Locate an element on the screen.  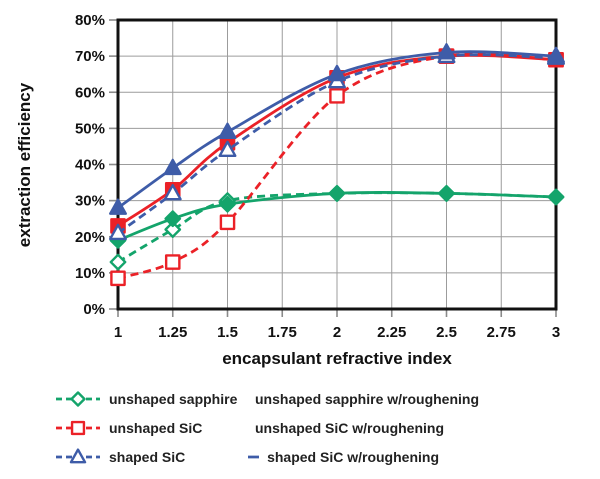
y-tick-label: 60% is located at coordinates (90, 92).